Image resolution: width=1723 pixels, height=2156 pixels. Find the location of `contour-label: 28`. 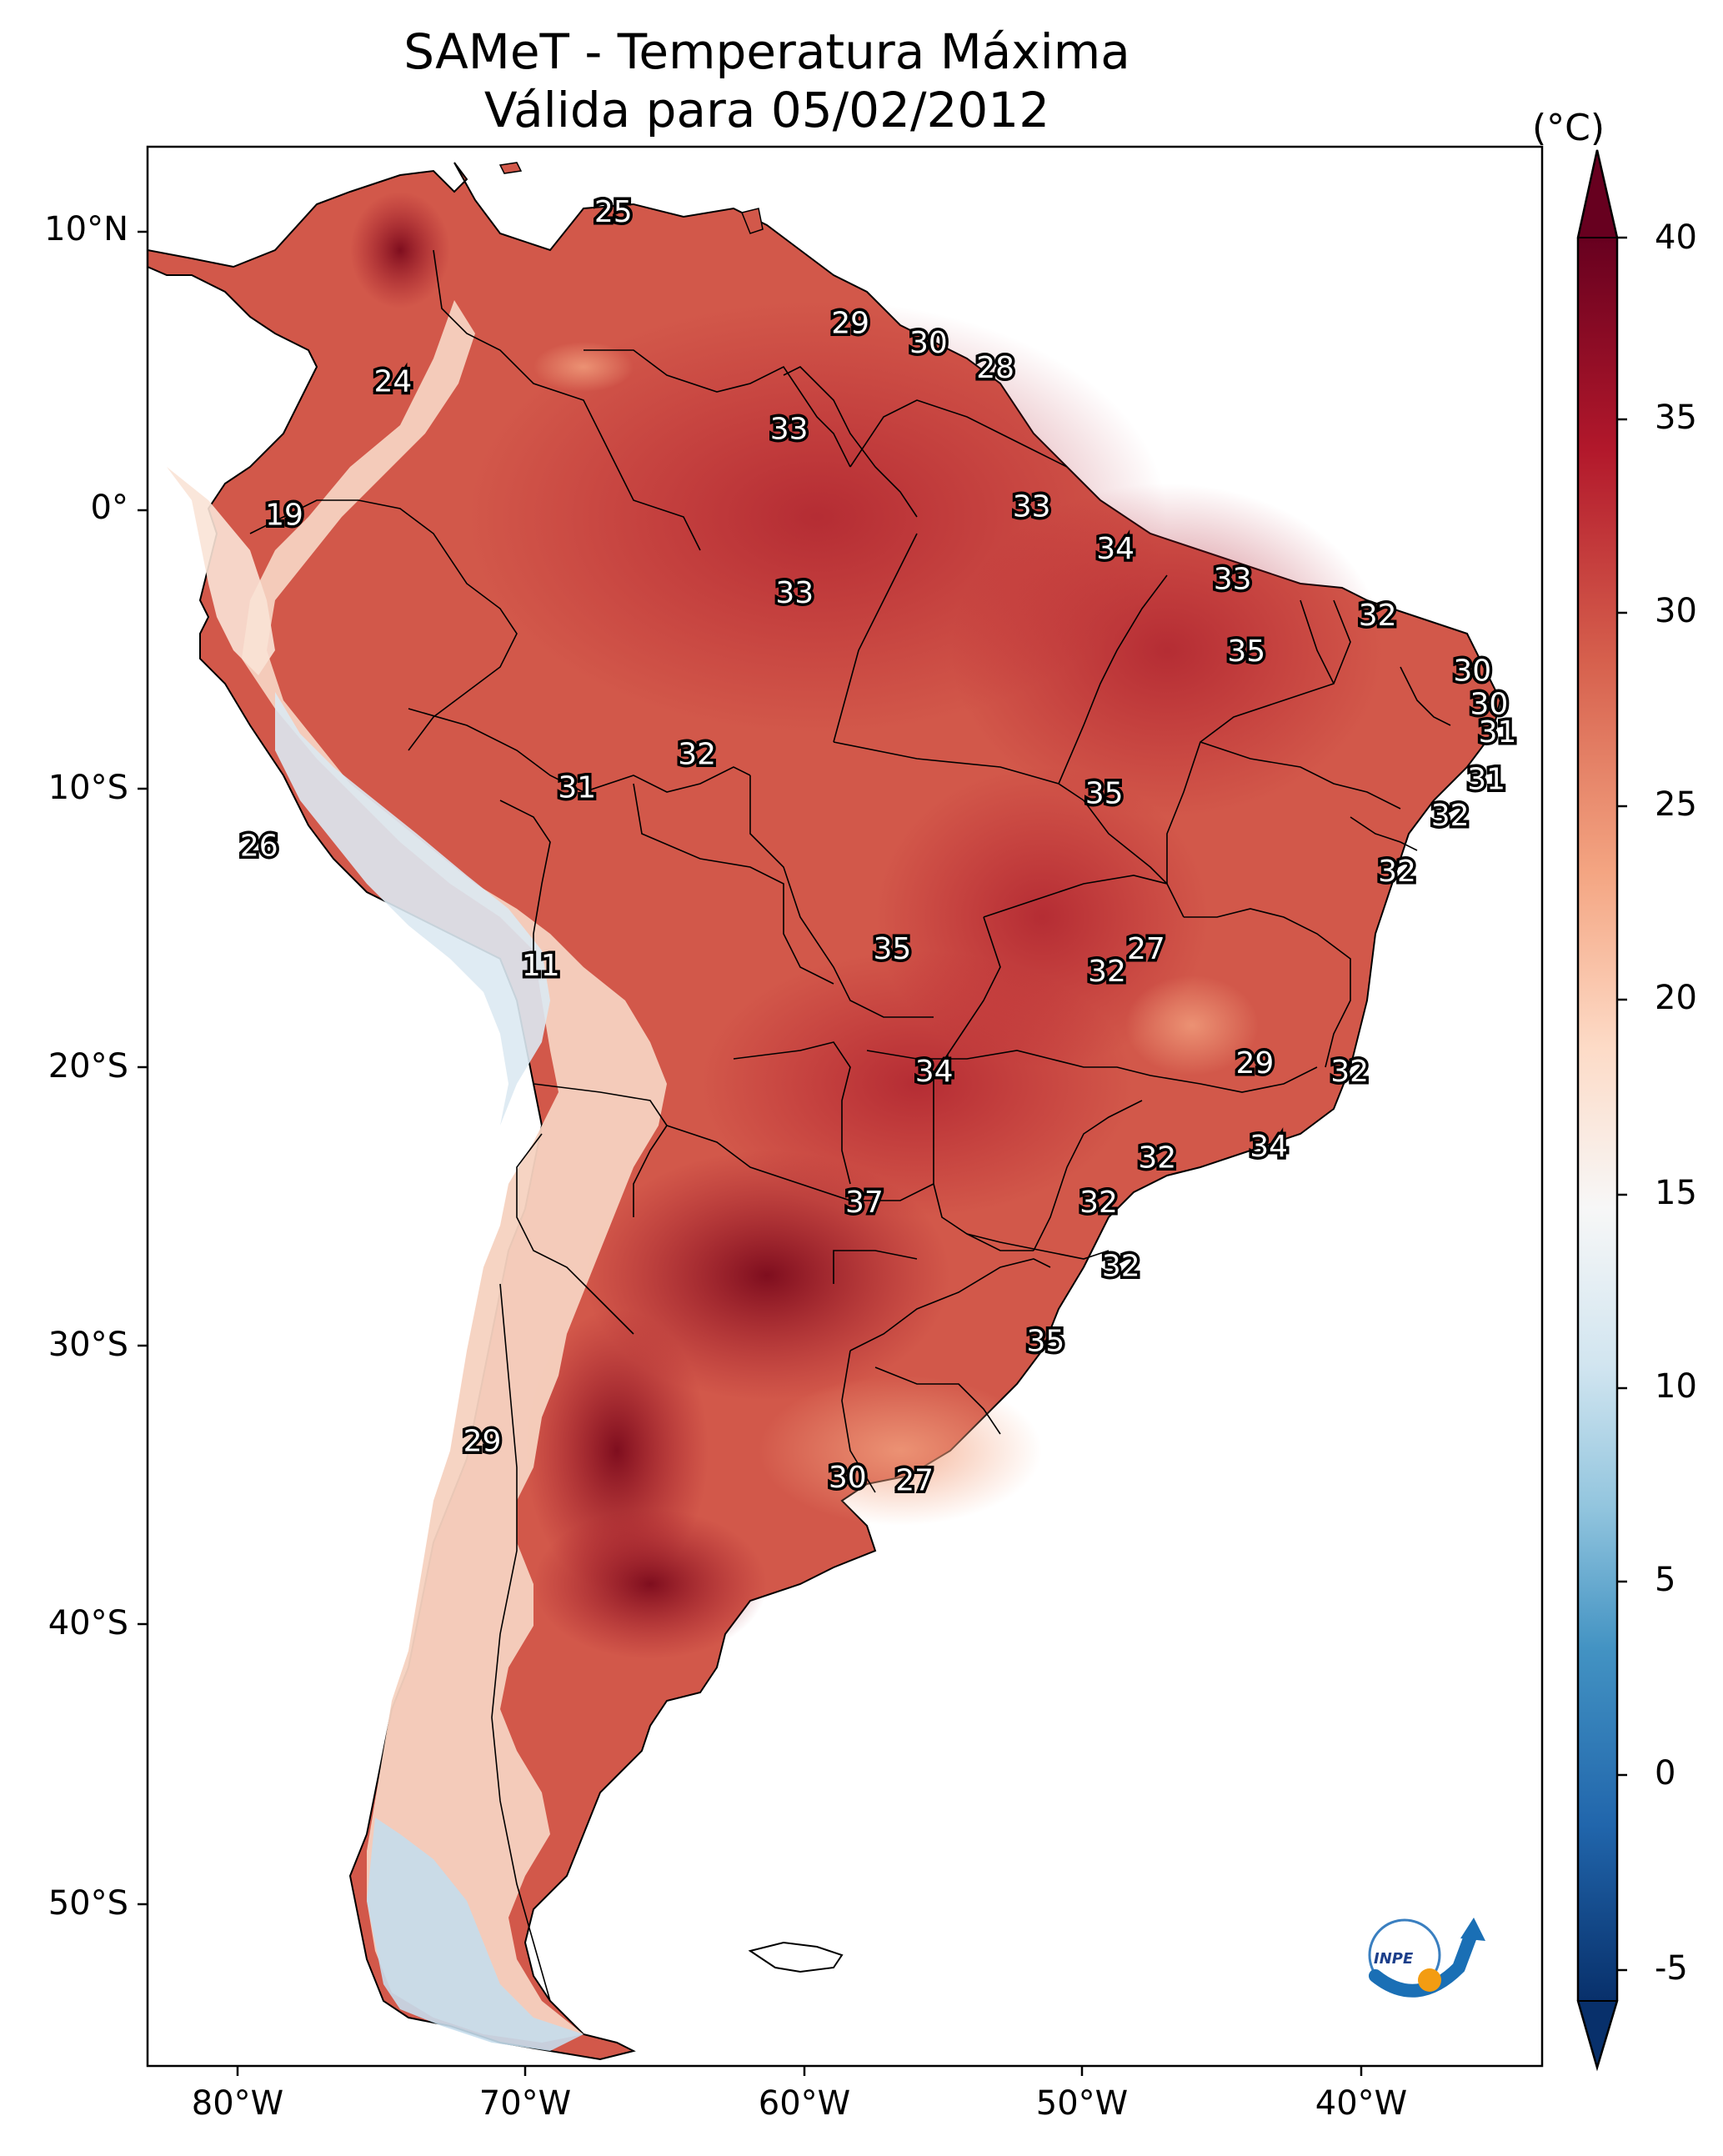

contour-label: 28 is located at coordinates (995, 368).